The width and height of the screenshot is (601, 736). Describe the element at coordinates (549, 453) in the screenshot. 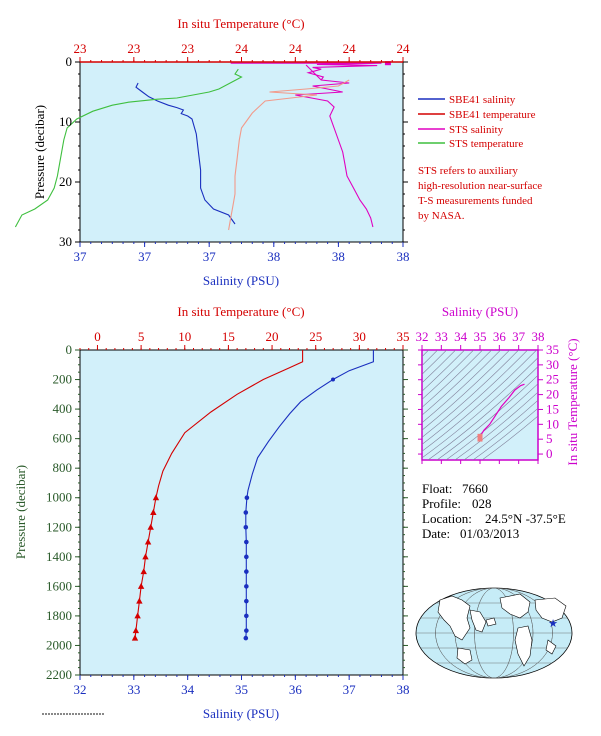

I see `ts-temperature-tick-label: 0` at that location.